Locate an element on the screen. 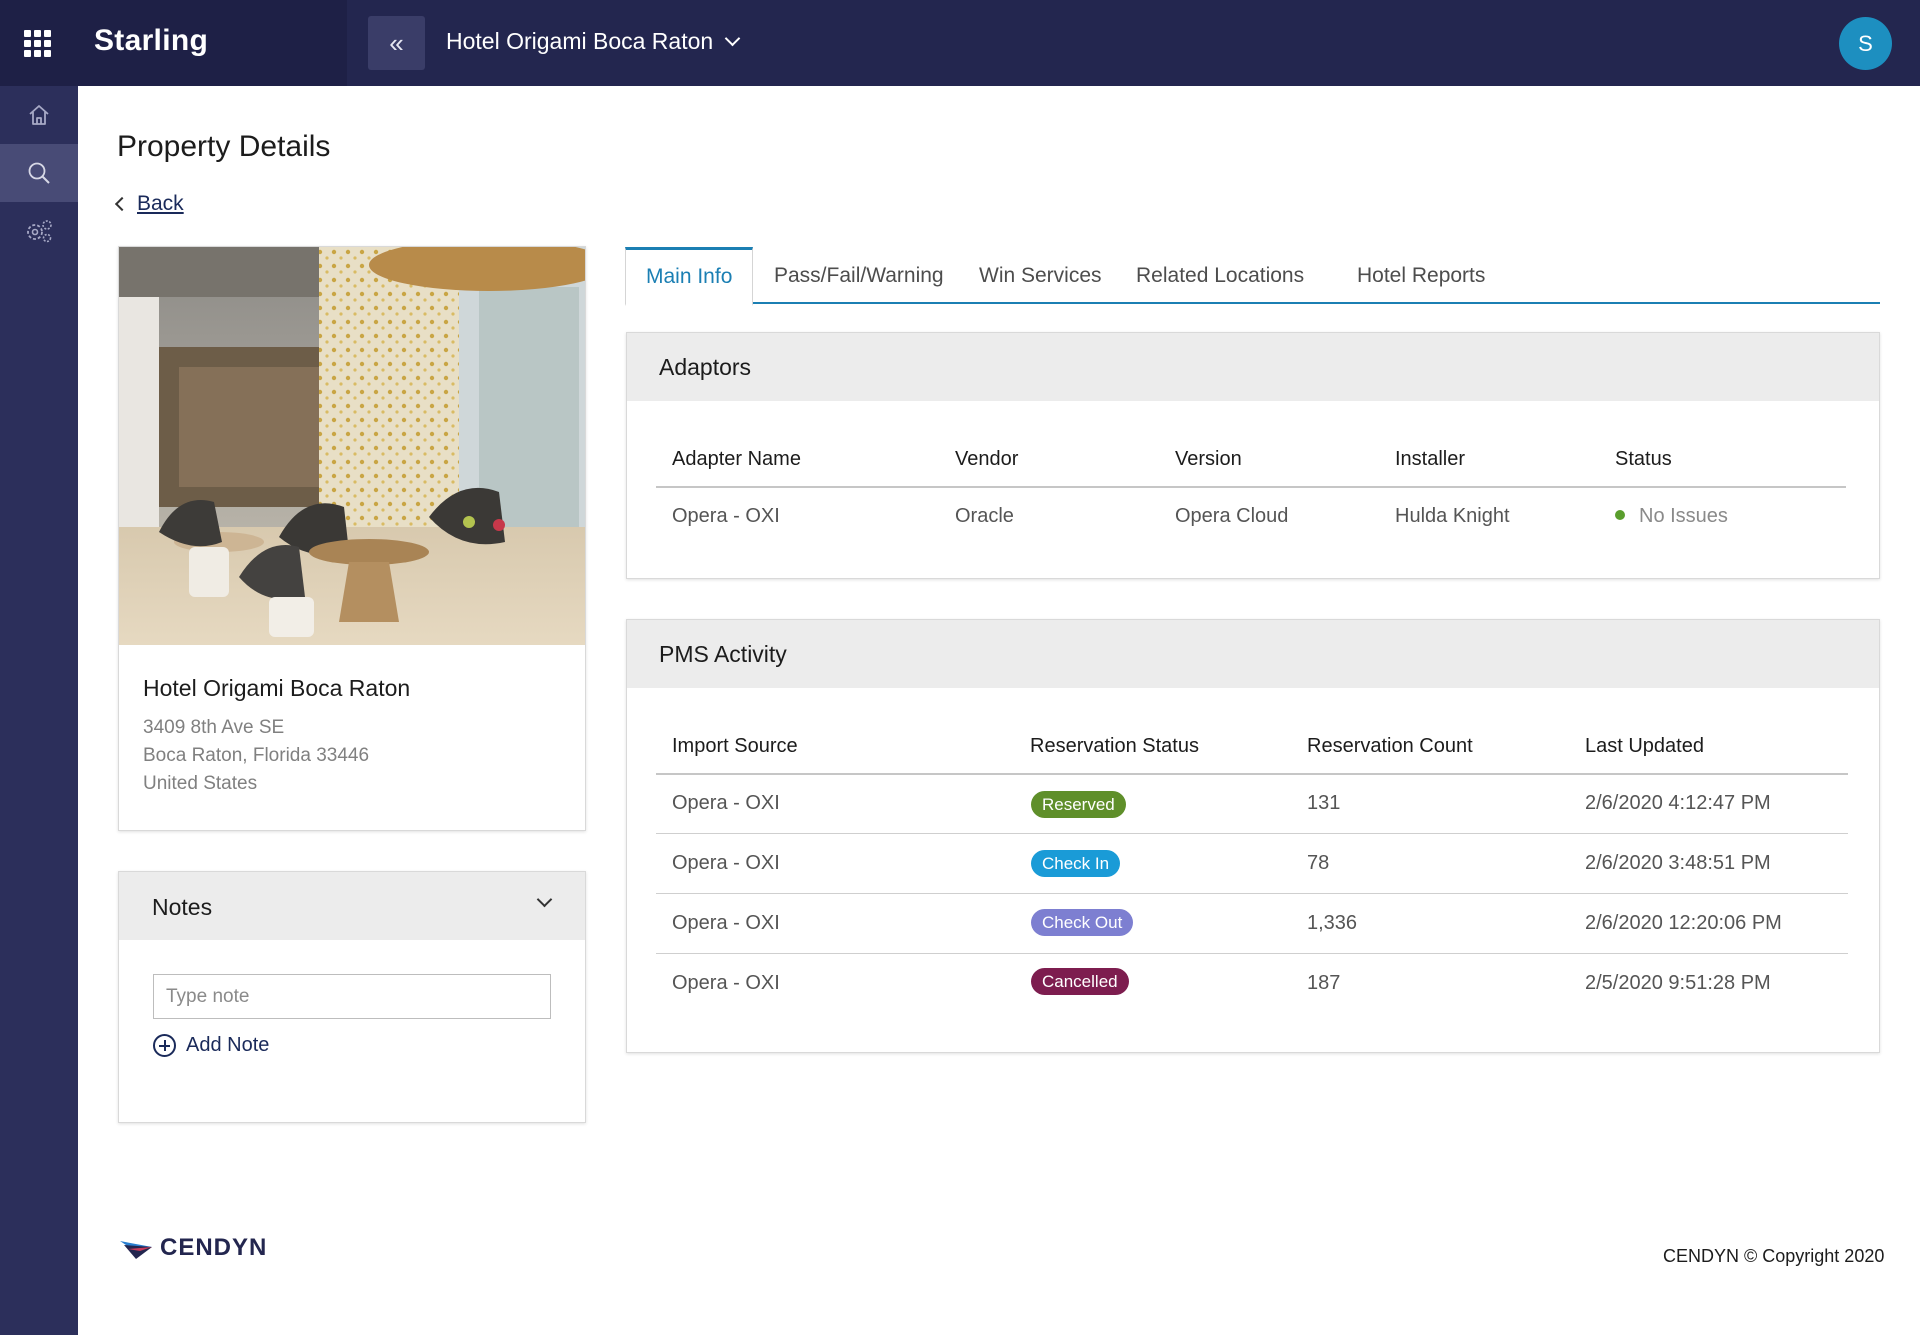 This screenshot has height=1335, width=1920. back-link: Back is located at coordinates (149, 204).